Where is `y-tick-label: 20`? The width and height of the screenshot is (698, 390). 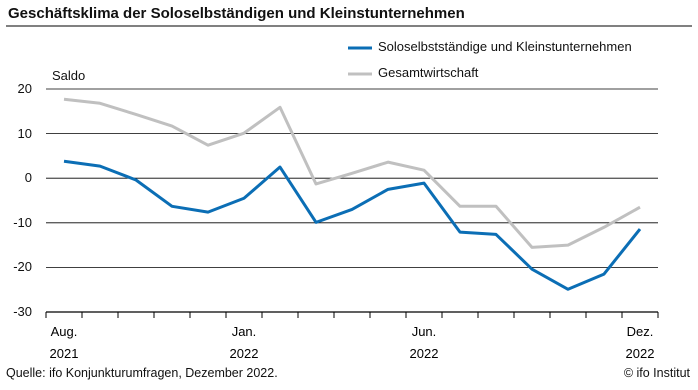 y-tick-label: 20 is located at coordinates (24, 88).